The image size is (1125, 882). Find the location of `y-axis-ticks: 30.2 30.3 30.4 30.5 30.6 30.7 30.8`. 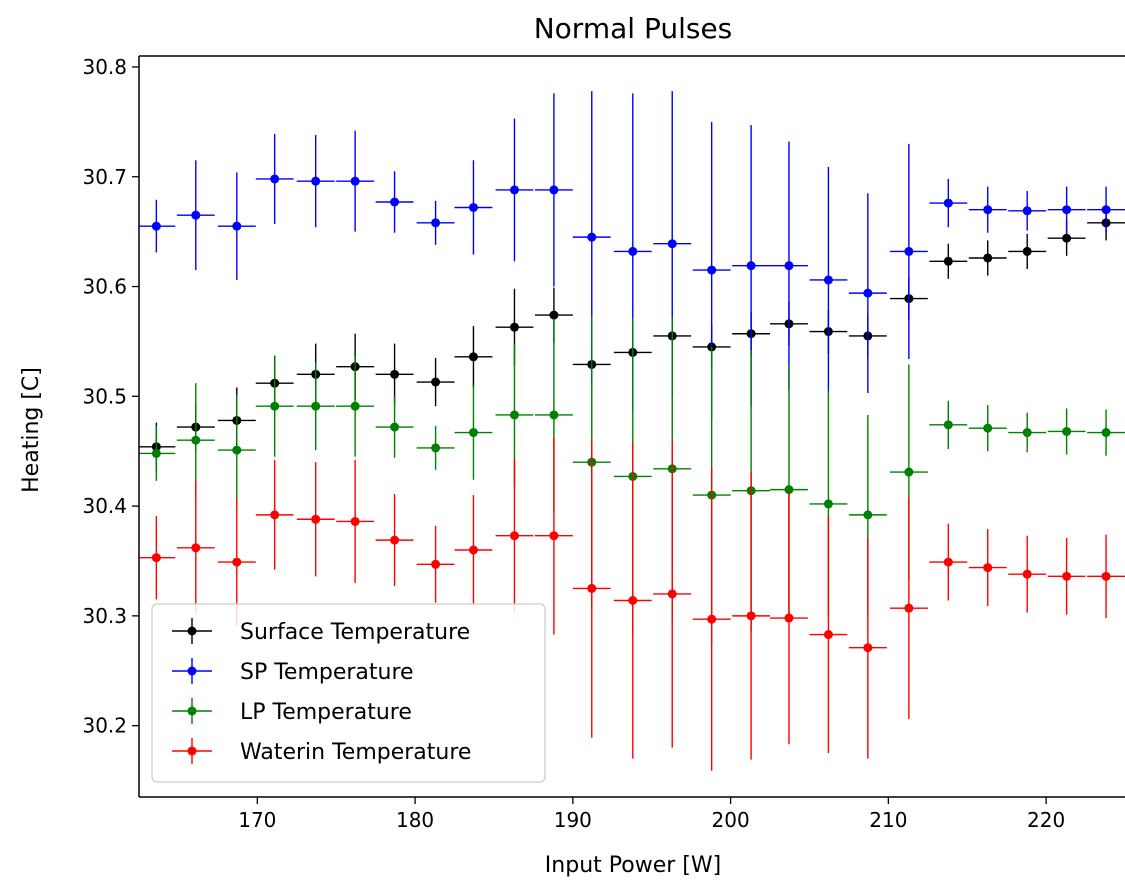

y-axis-ticks: 30.2 30.3 30.4 30.5 30.6 30.7 30.8 is located at coordinates (110, 396).